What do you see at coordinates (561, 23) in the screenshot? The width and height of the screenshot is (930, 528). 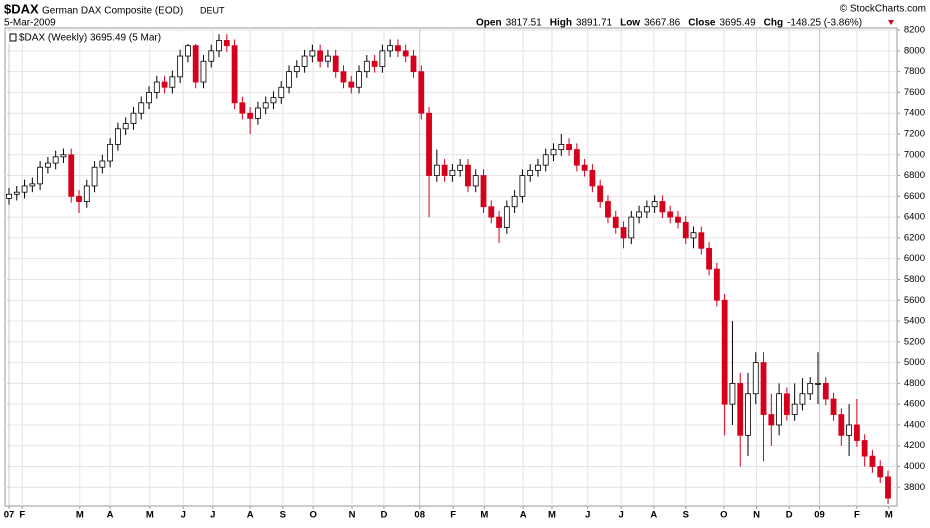 I see `stat-label: High` at bounding box center [561, 23].